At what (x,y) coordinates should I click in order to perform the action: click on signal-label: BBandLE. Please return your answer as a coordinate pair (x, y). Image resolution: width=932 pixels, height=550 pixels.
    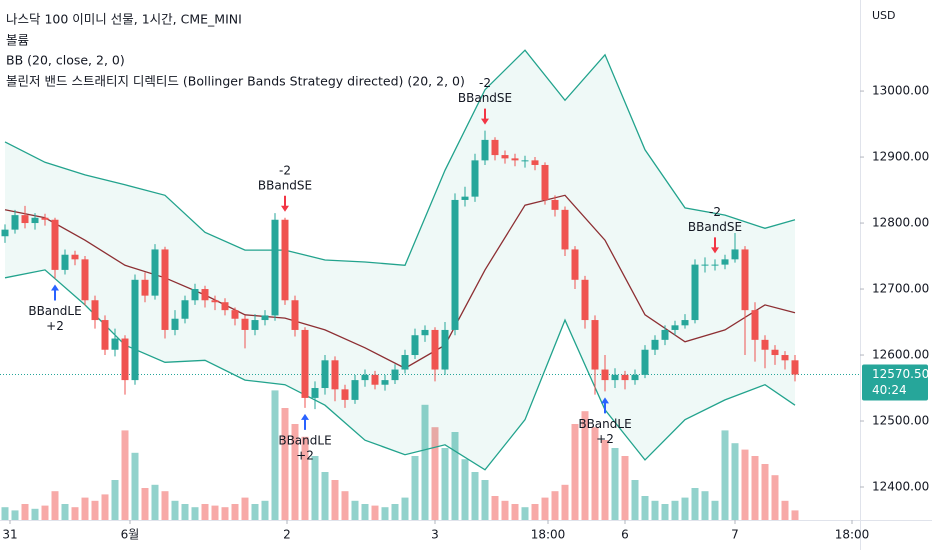
    Looking at the image, I should click on (304, 440).